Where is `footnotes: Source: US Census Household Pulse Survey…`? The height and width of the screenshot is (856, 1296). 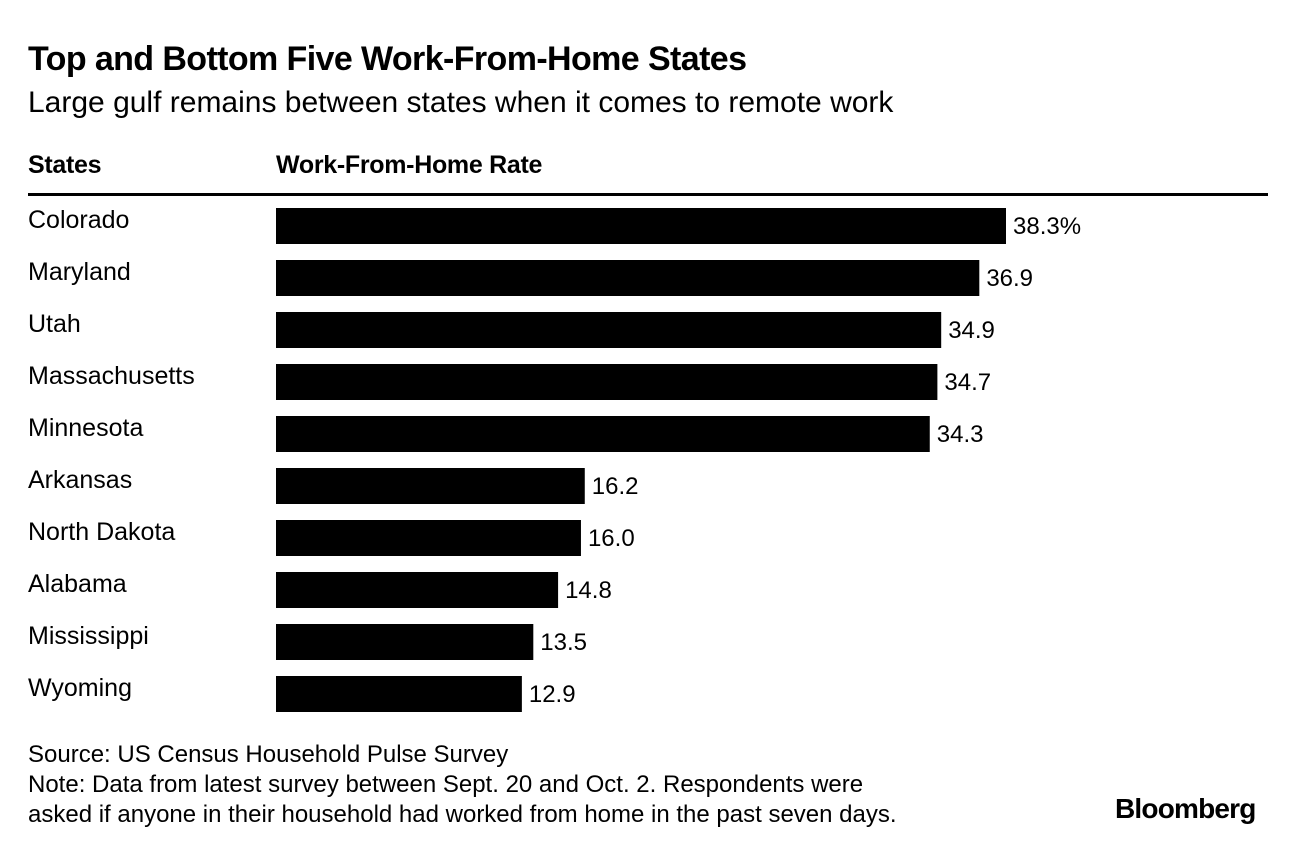 footnotes: Source: US Census Household Pulse Survey… is located at coordinates (462, 785).